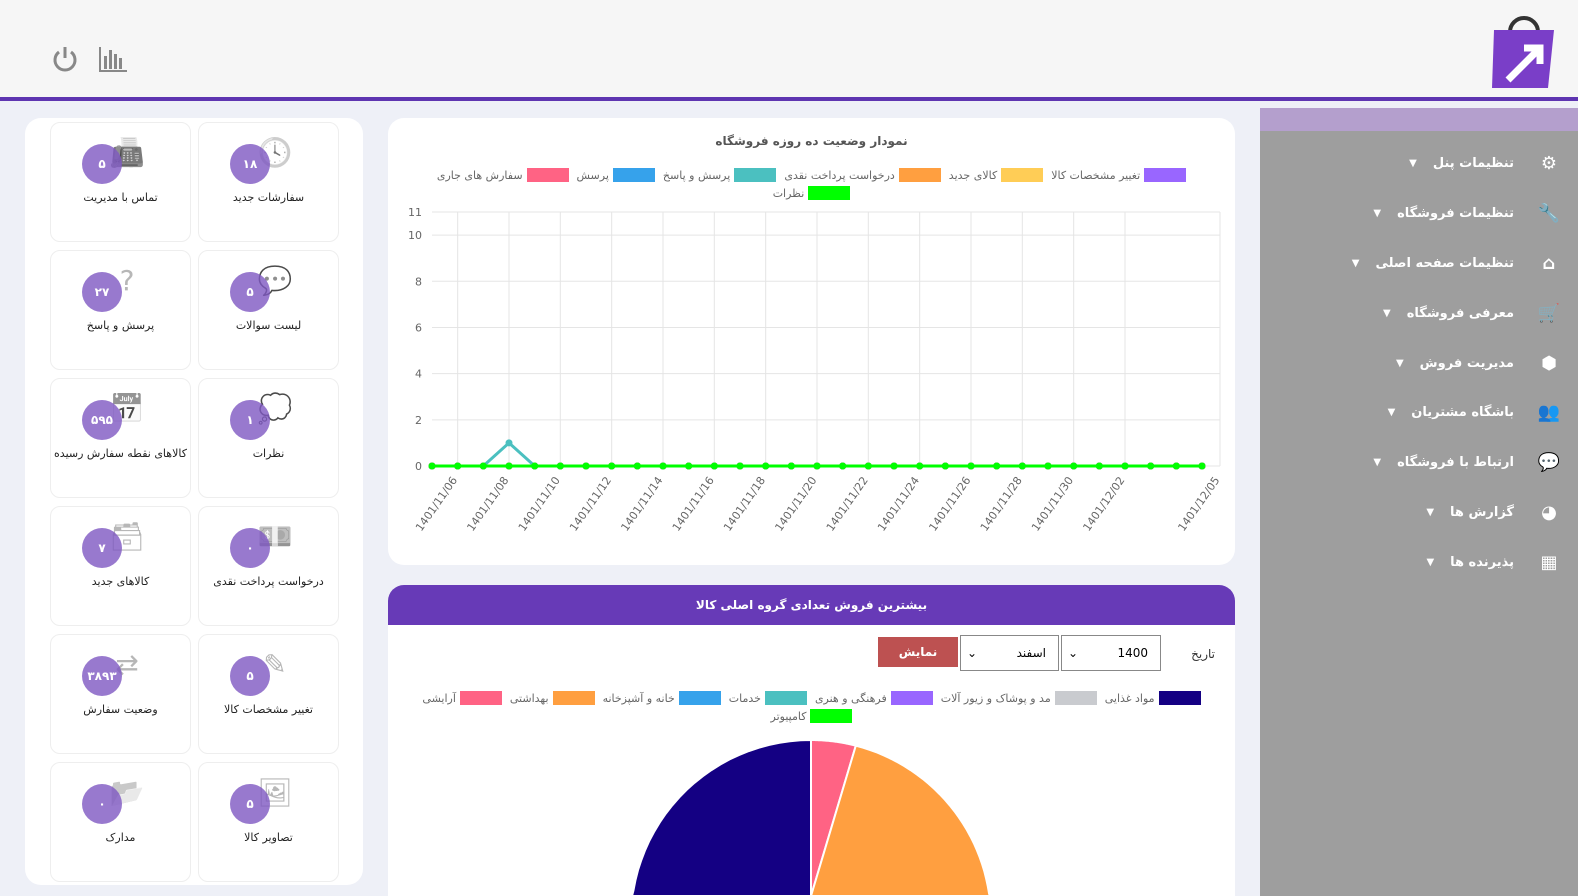  I want to click on shortcut-tile: ✎ ۵ تغییر مشخصات کالا, so click(268, 694).